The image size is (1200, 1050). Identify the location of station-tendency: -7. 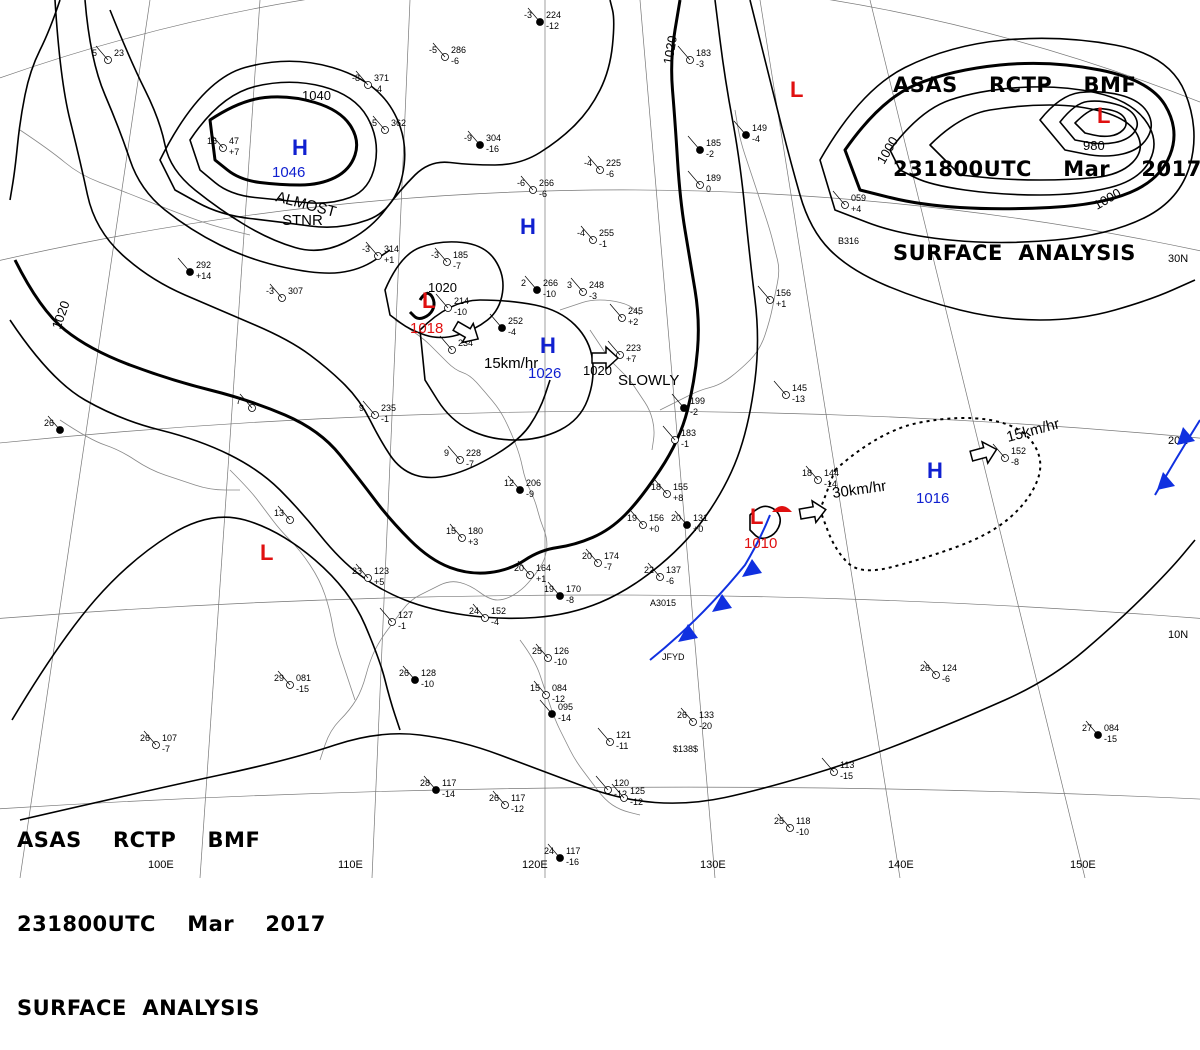
(608, 567).